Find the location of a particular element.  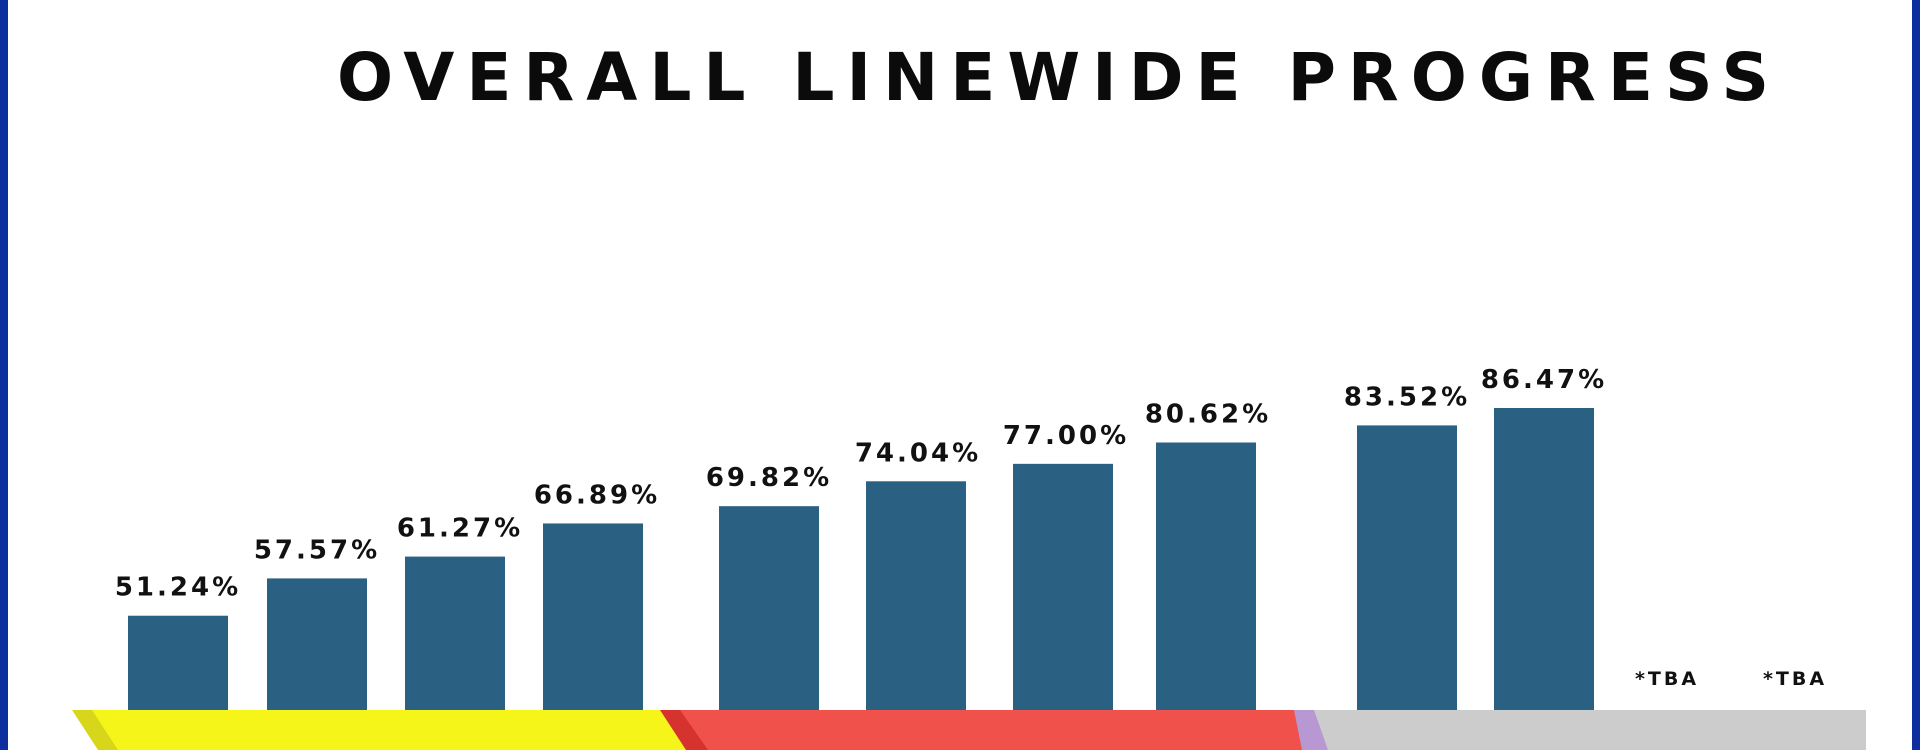

bar-value-label-4: 66.89% is located at coordinates (597, 495).